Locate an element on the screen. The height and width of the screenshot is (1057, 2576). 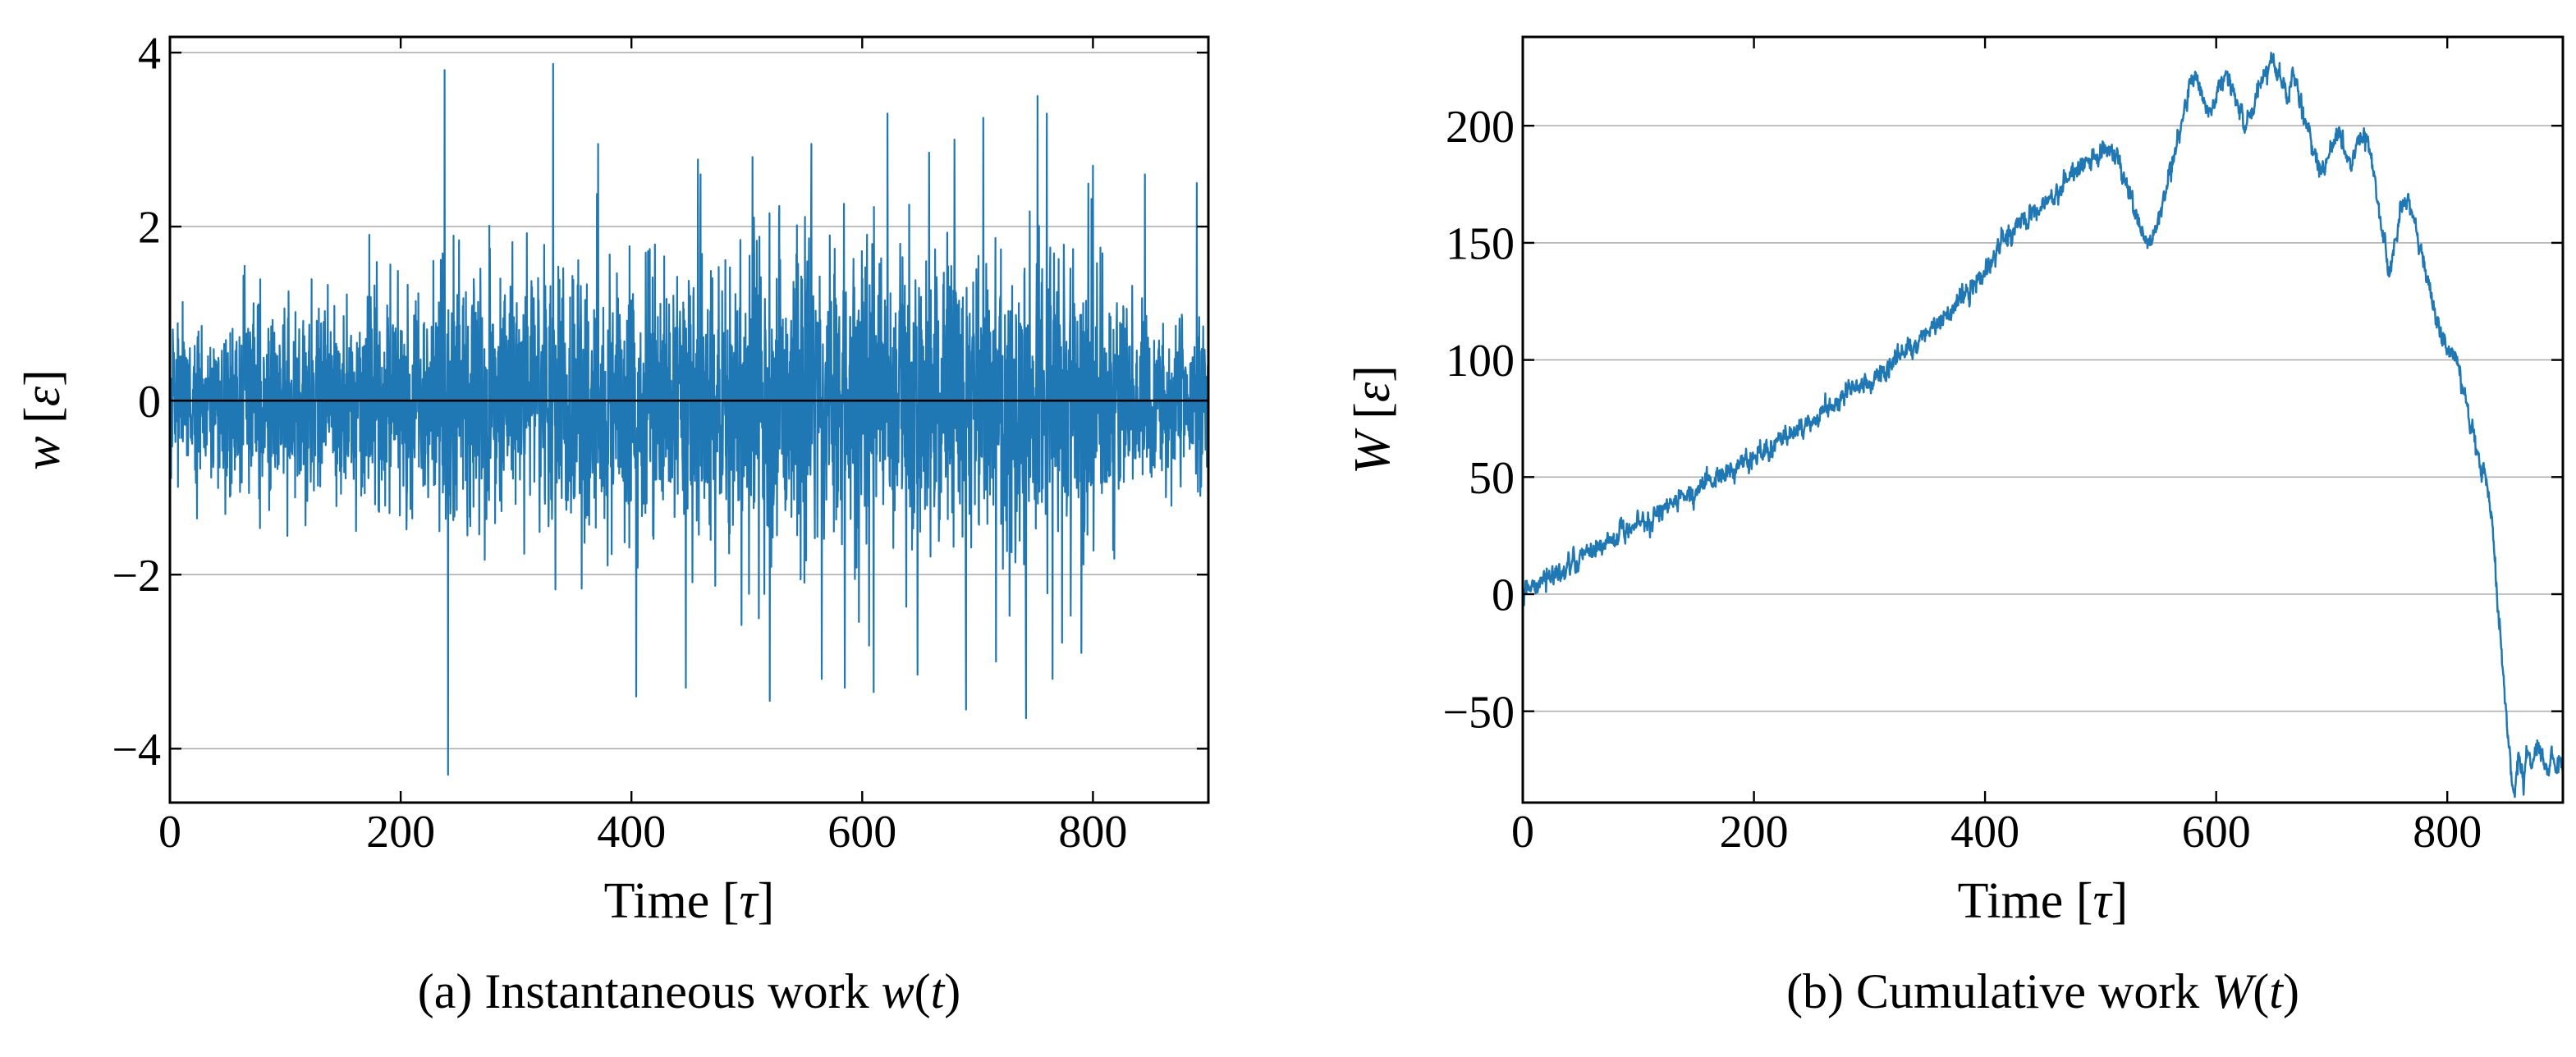
y-tick-label: 50 is located at coordinates (1492, 478).